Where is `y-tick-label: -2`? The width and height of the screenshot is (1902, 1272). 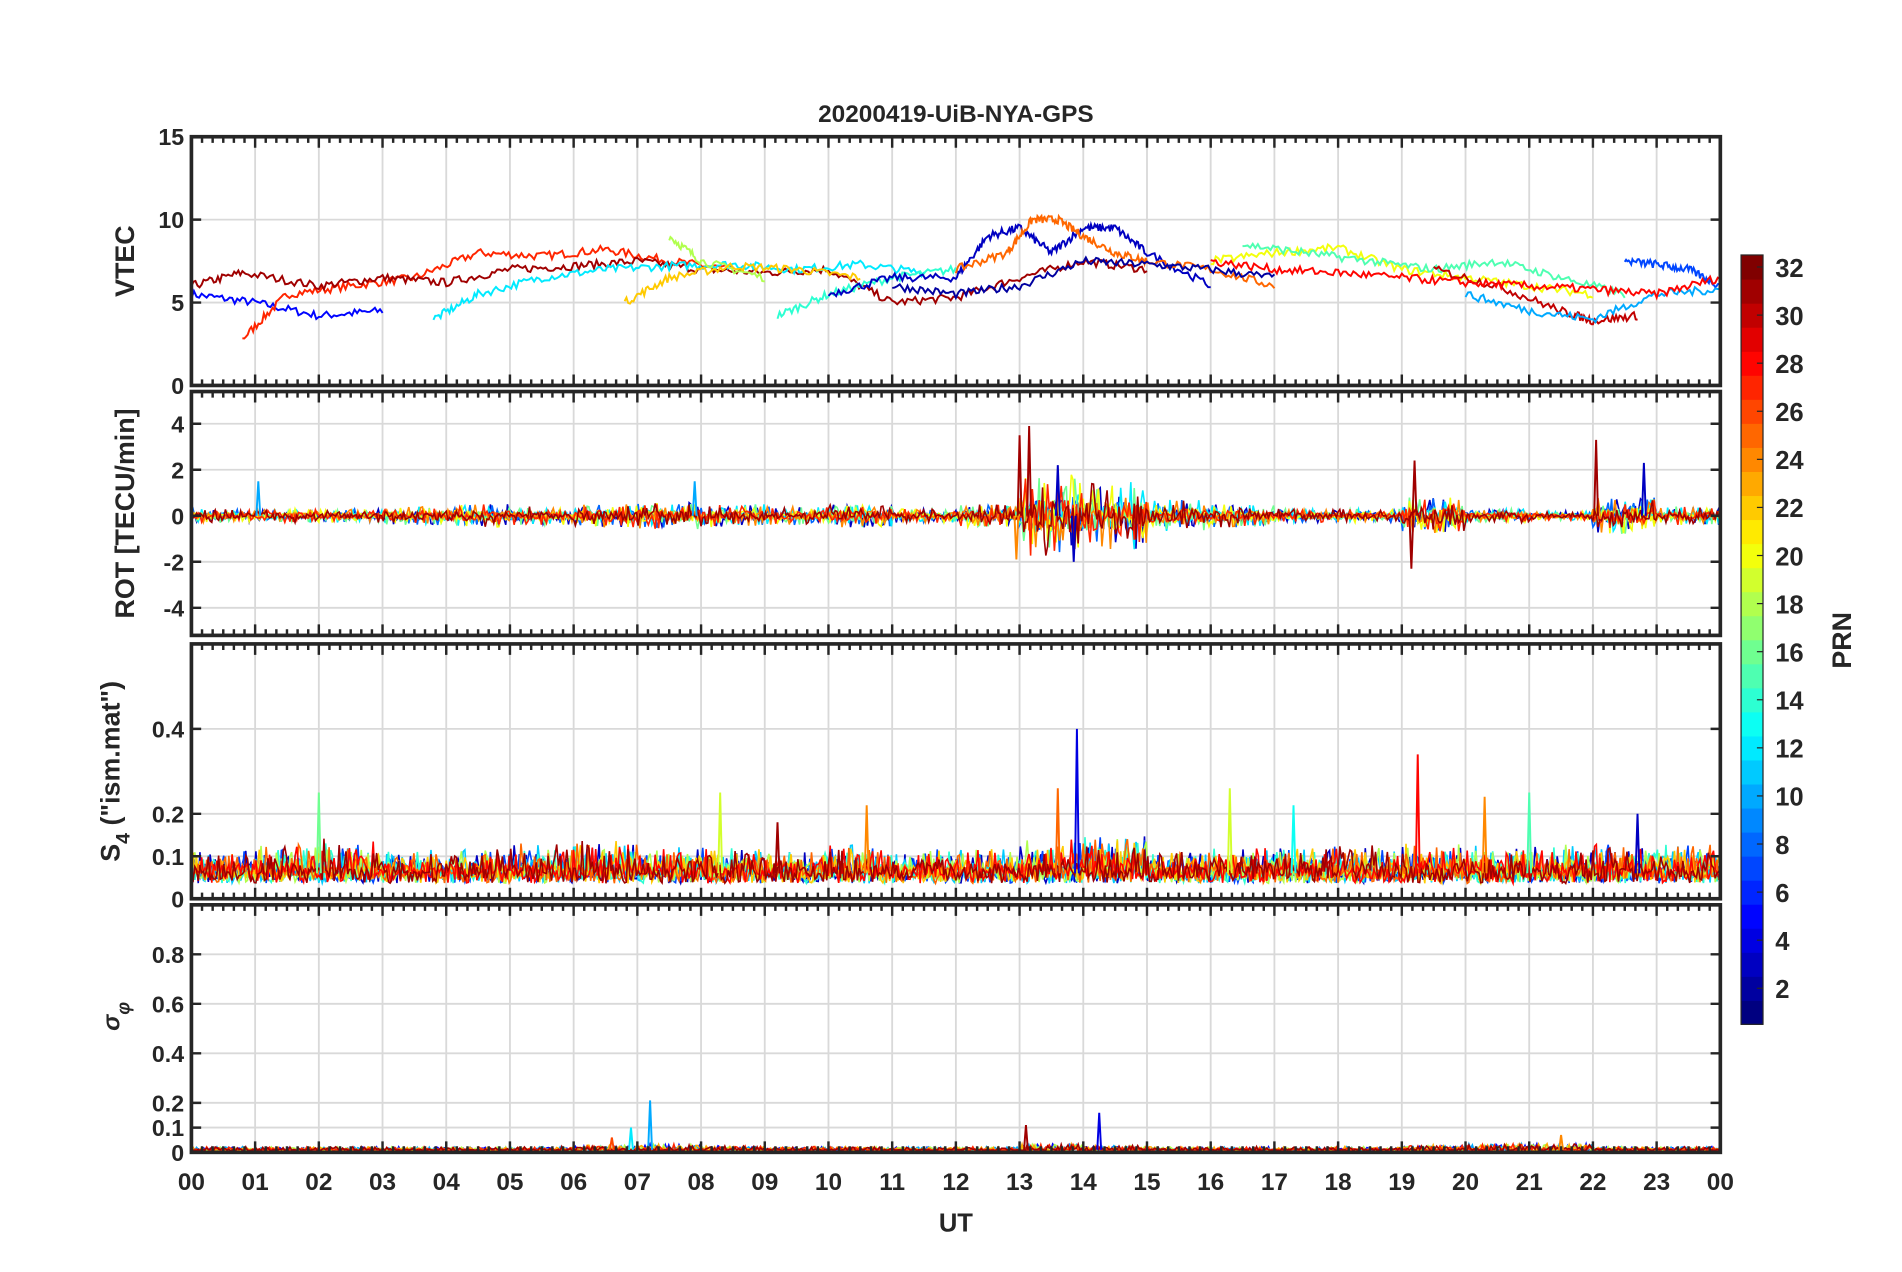 y-tick-label: -2 is located at coordinates (174, 562).